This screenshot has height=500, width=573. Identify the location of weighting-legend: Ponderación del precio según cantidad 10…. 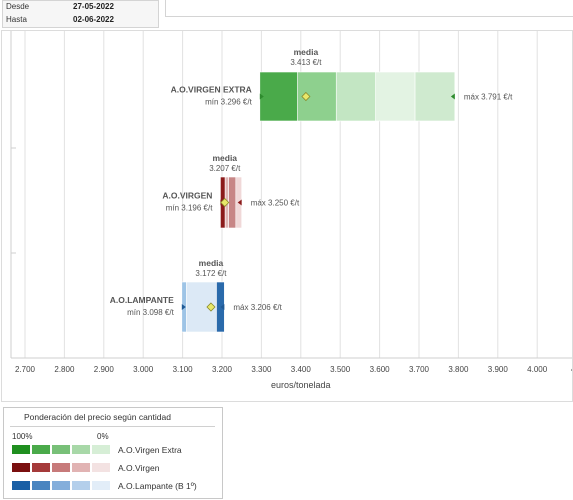
(113, 453).